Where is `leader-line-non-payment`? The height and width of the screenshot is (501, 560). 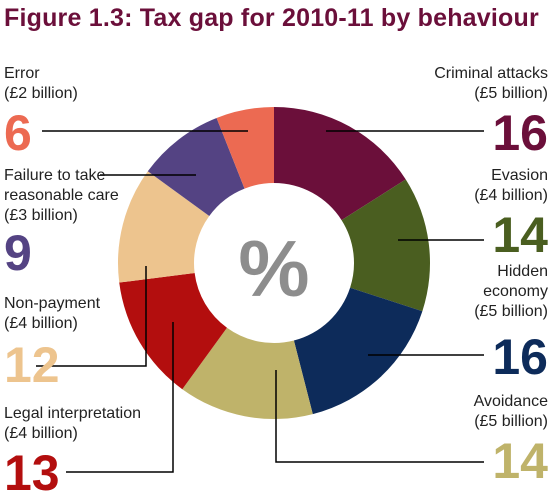 leader-line-non-payment is located at coordinates (91, 316).